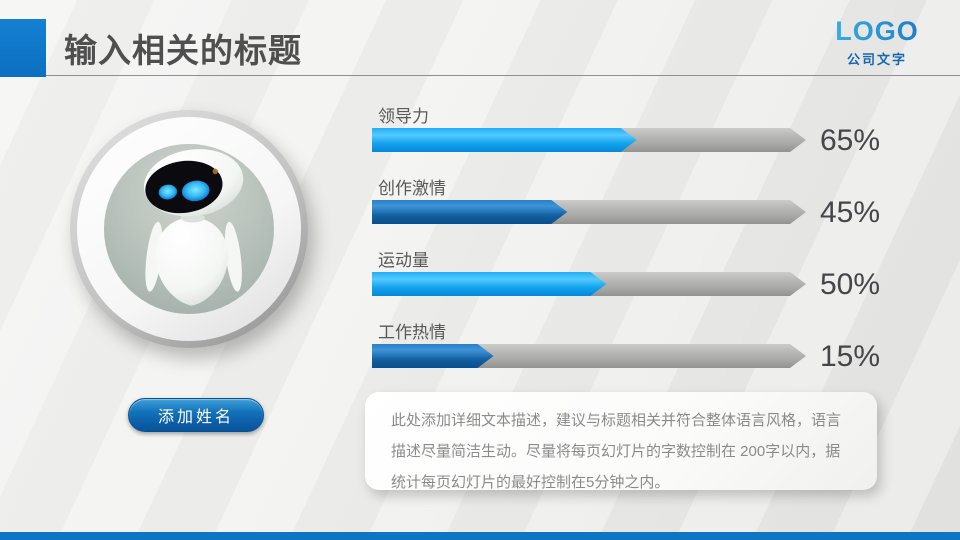  I want to click on avatar-inner-ring, so click(189, 229).